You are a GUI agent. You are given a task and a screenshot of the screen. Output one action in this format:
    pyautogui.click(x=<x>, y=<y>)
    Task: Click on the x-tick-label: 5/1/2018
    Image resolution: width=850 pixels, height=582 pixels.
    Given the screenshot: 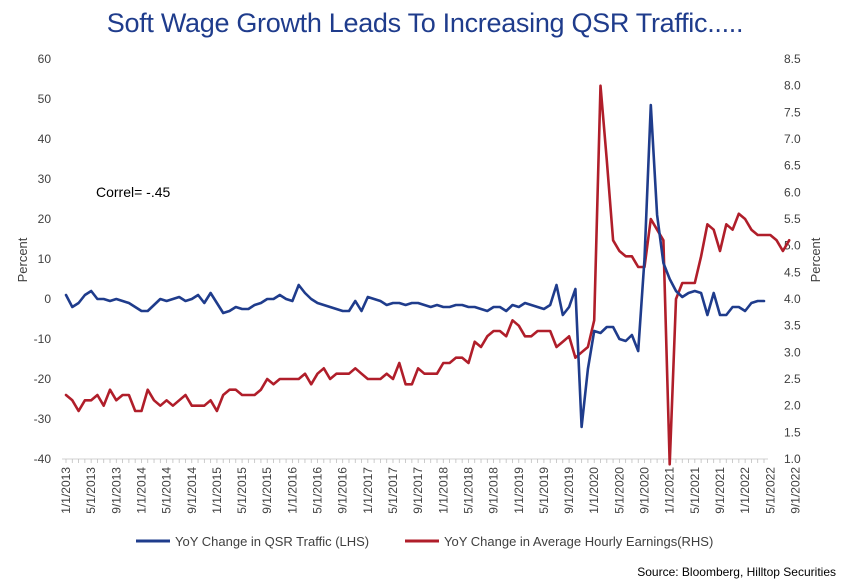 What is the action you would take?
    pyautogui.click(x=468, y=490)
    